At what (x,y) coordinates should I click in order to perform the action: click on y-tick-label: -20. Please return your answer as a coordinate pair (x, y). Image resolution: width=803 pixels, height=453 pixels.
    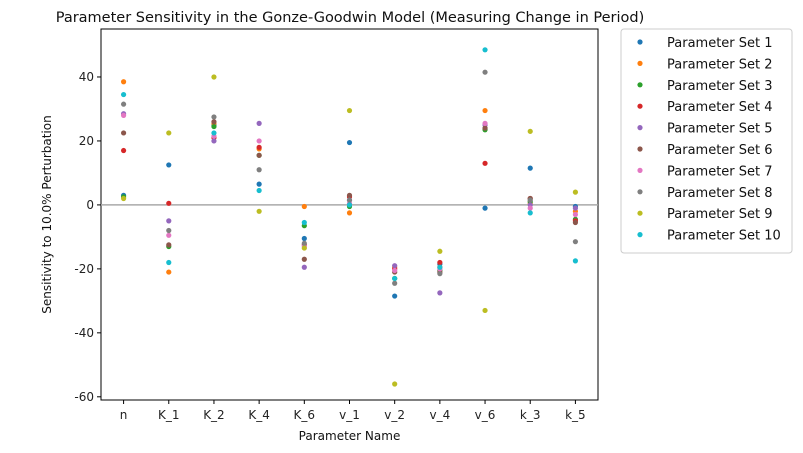
    Looking at the image, I should click on (84, 269).